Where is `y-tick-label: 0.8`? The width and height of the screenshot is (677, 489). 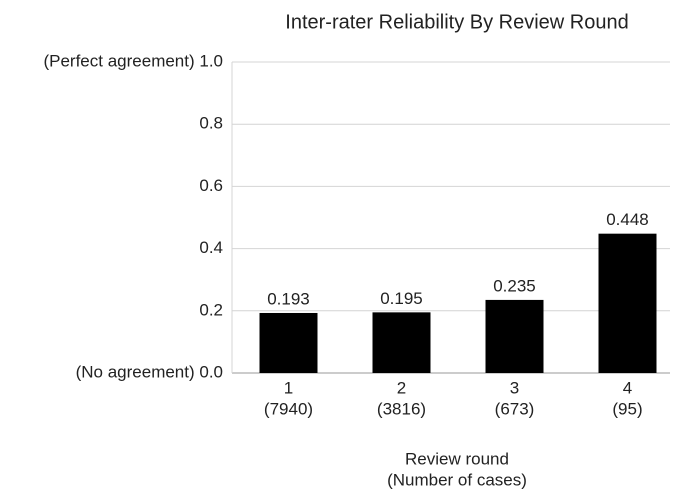 y-tick-label: 0.8 is located at coordinates (211, 123).